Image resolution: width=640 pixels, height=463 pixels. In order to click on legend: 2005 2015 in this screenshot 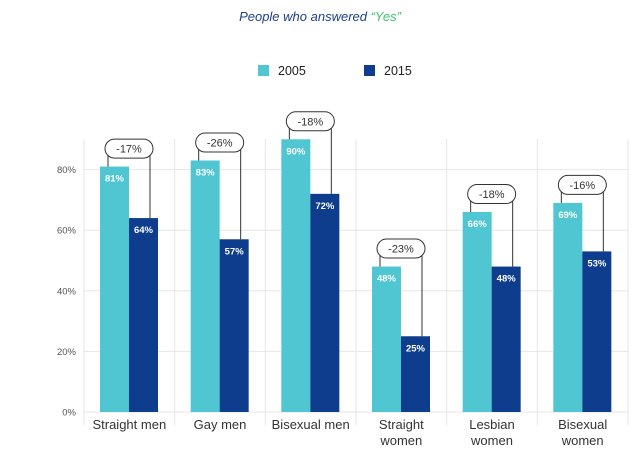, I will do `click(335, 71)`.